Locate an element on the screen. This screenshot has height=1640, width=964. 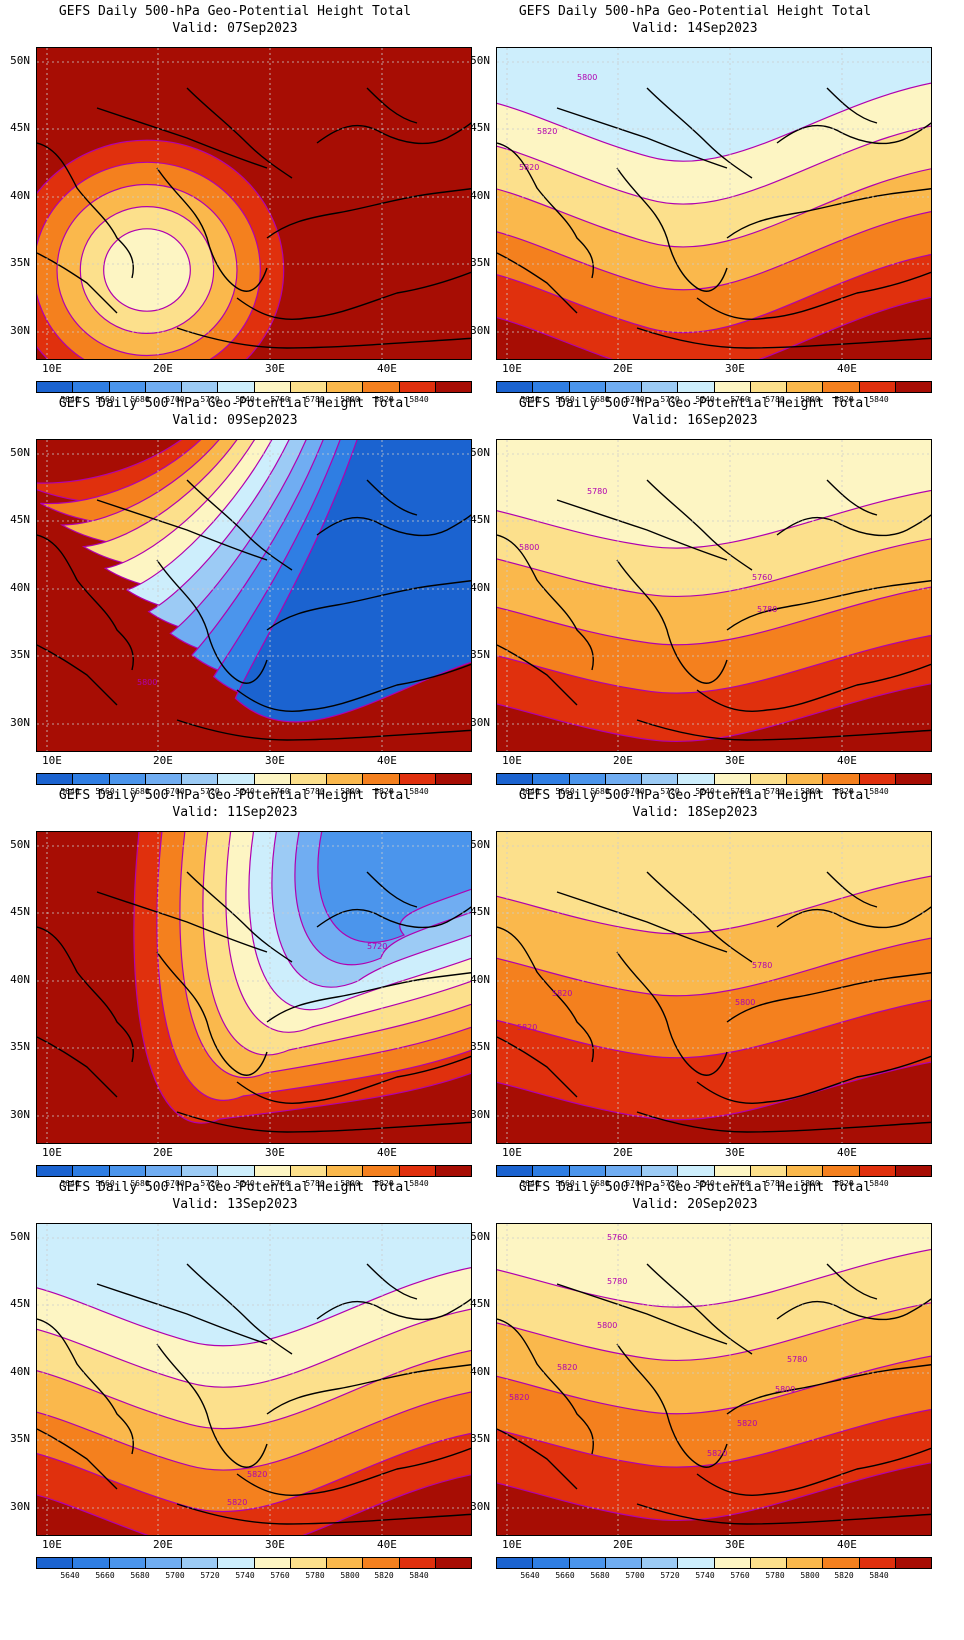
height-map-svg: 5800 5820 5820 is located at coordinates (714, 203).